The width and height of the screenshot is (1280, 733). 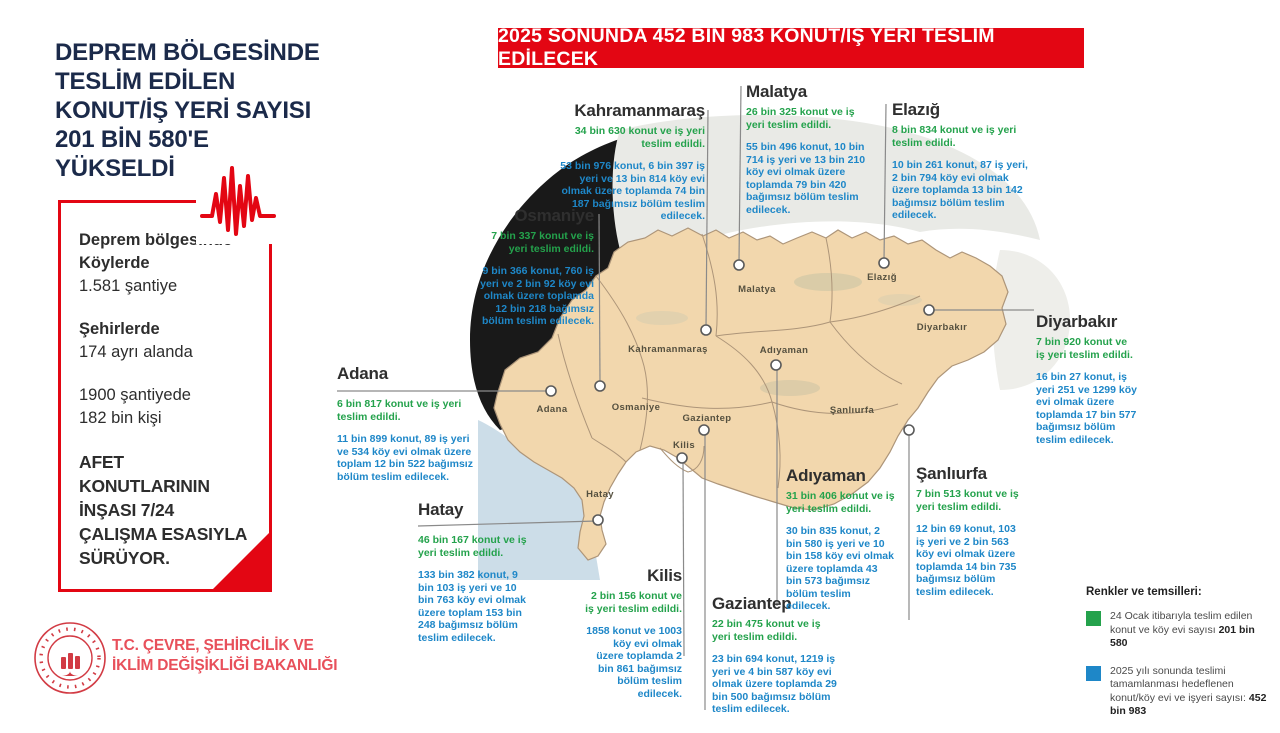 I want to click on terrain-blob-east, so click(x=1031, y=320).